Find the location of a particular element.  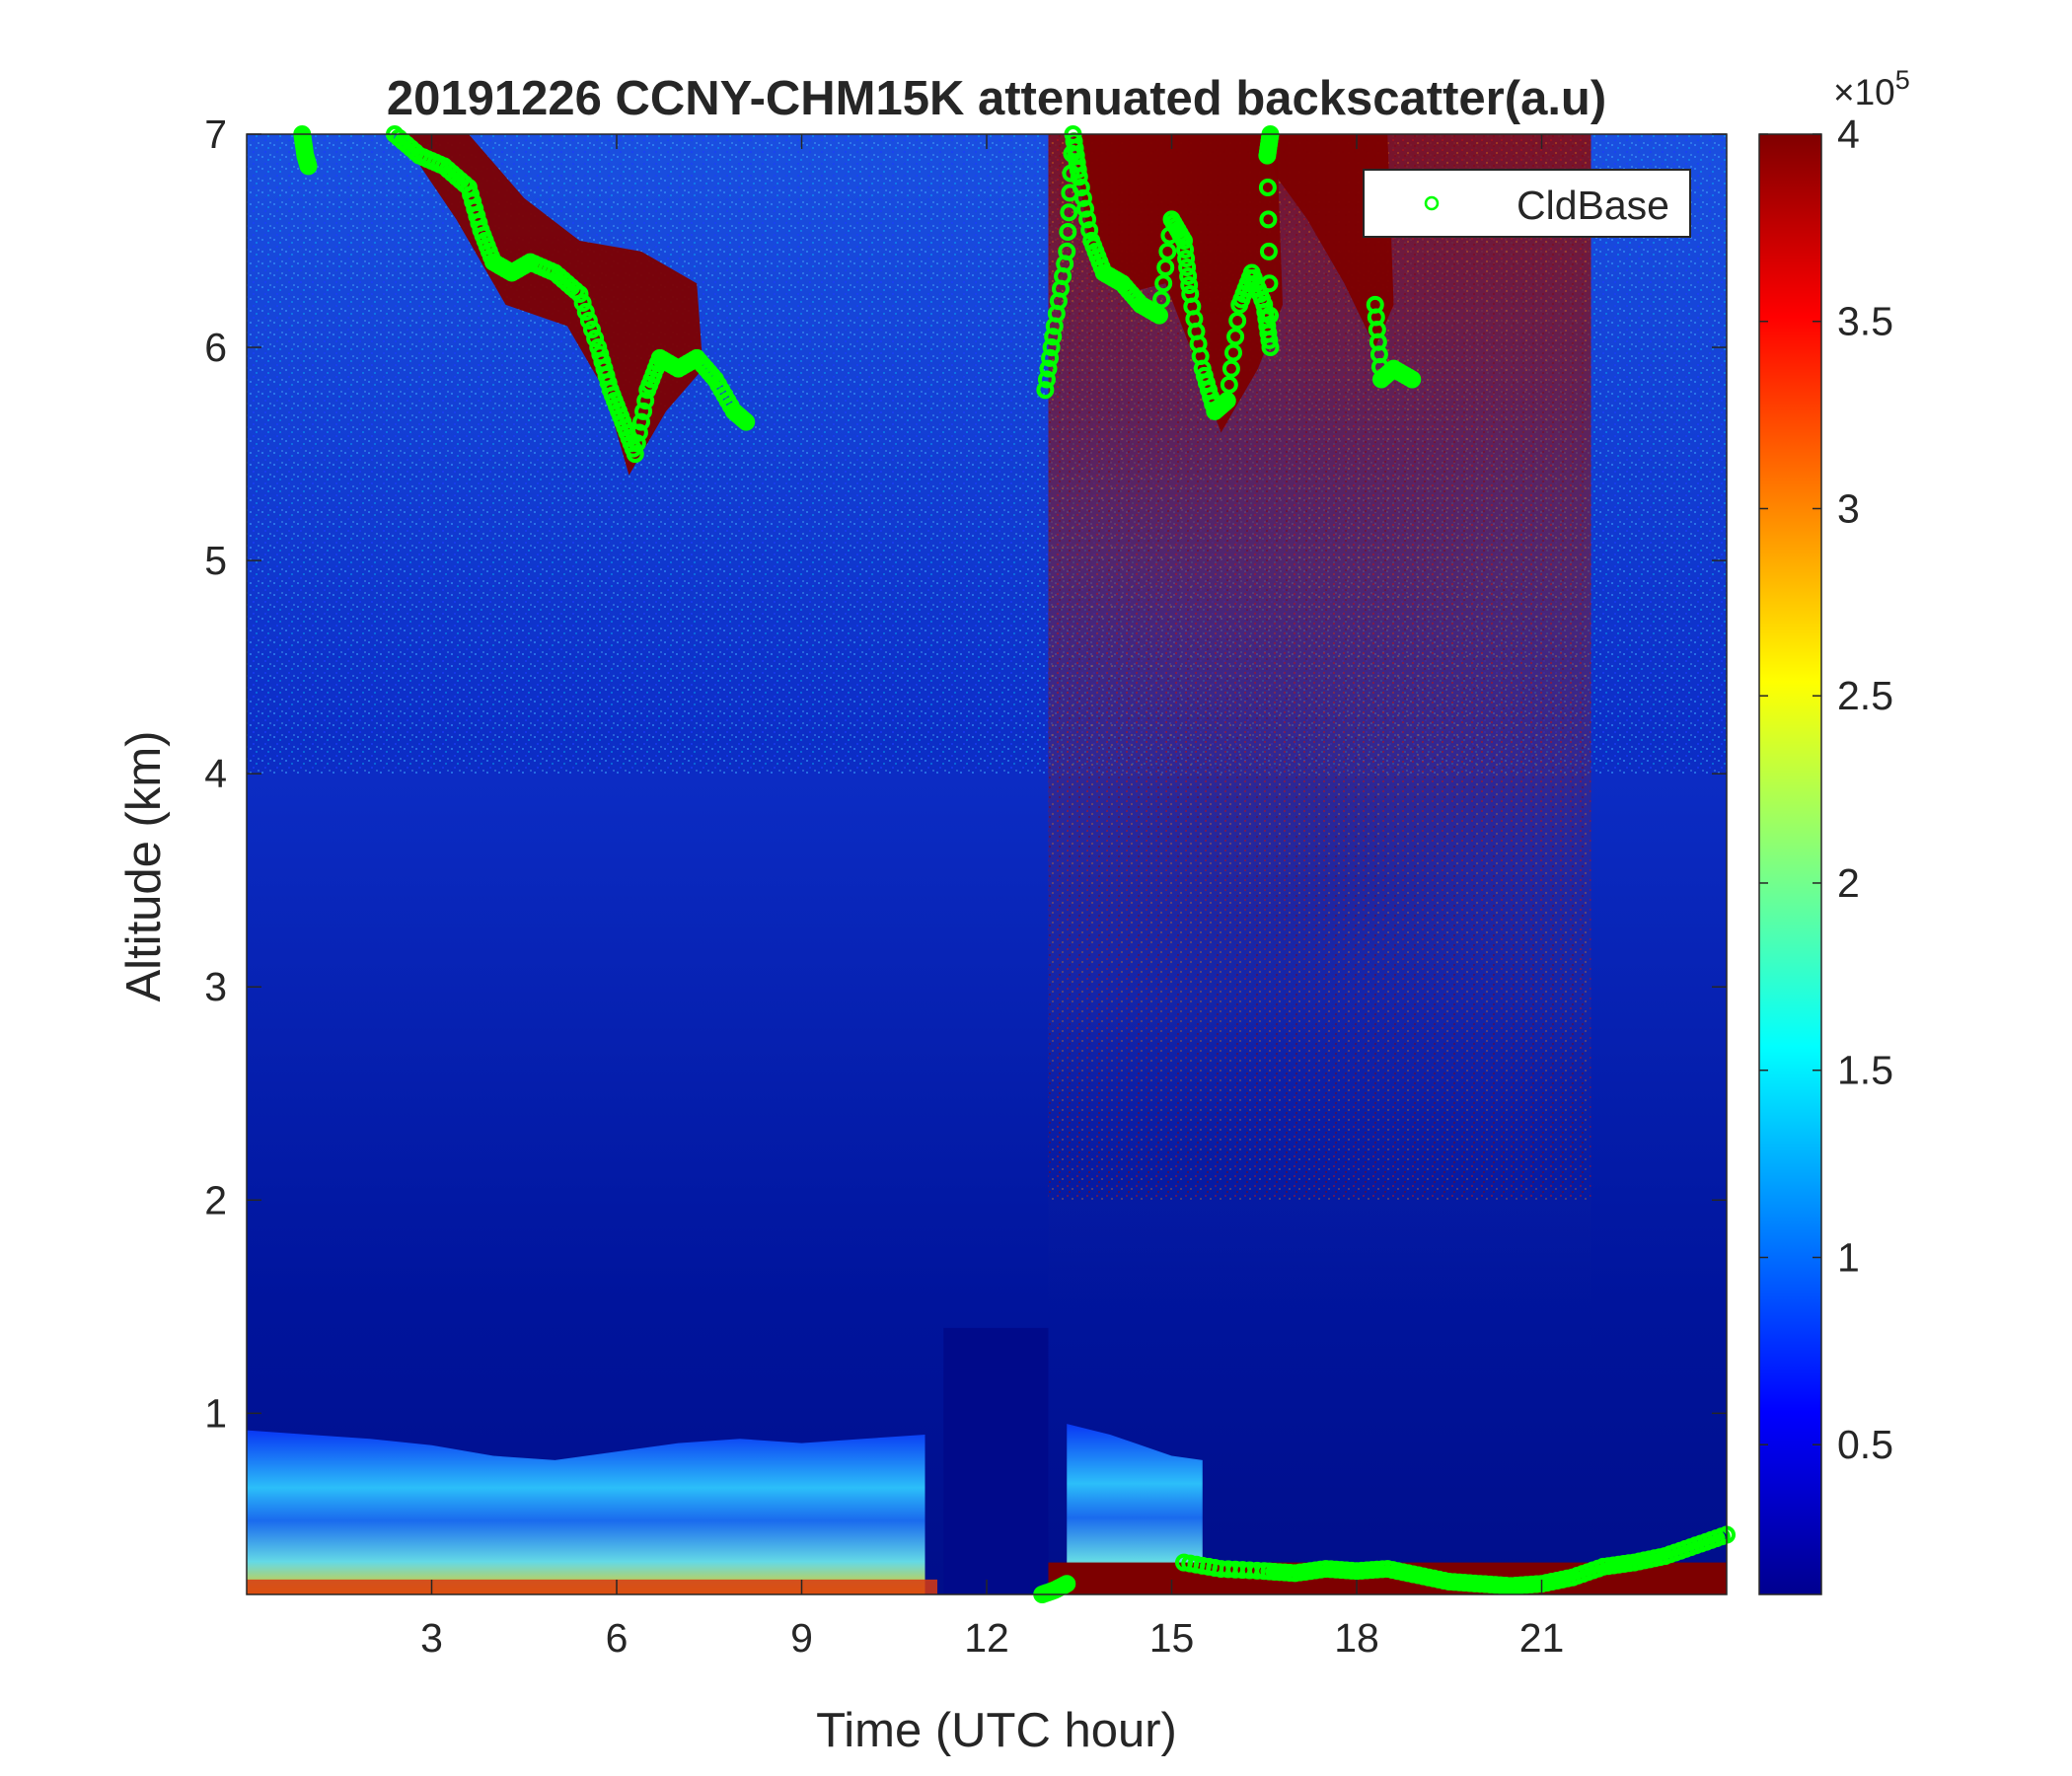

y-tick-label: 3 is located at coordinates (216, 987).